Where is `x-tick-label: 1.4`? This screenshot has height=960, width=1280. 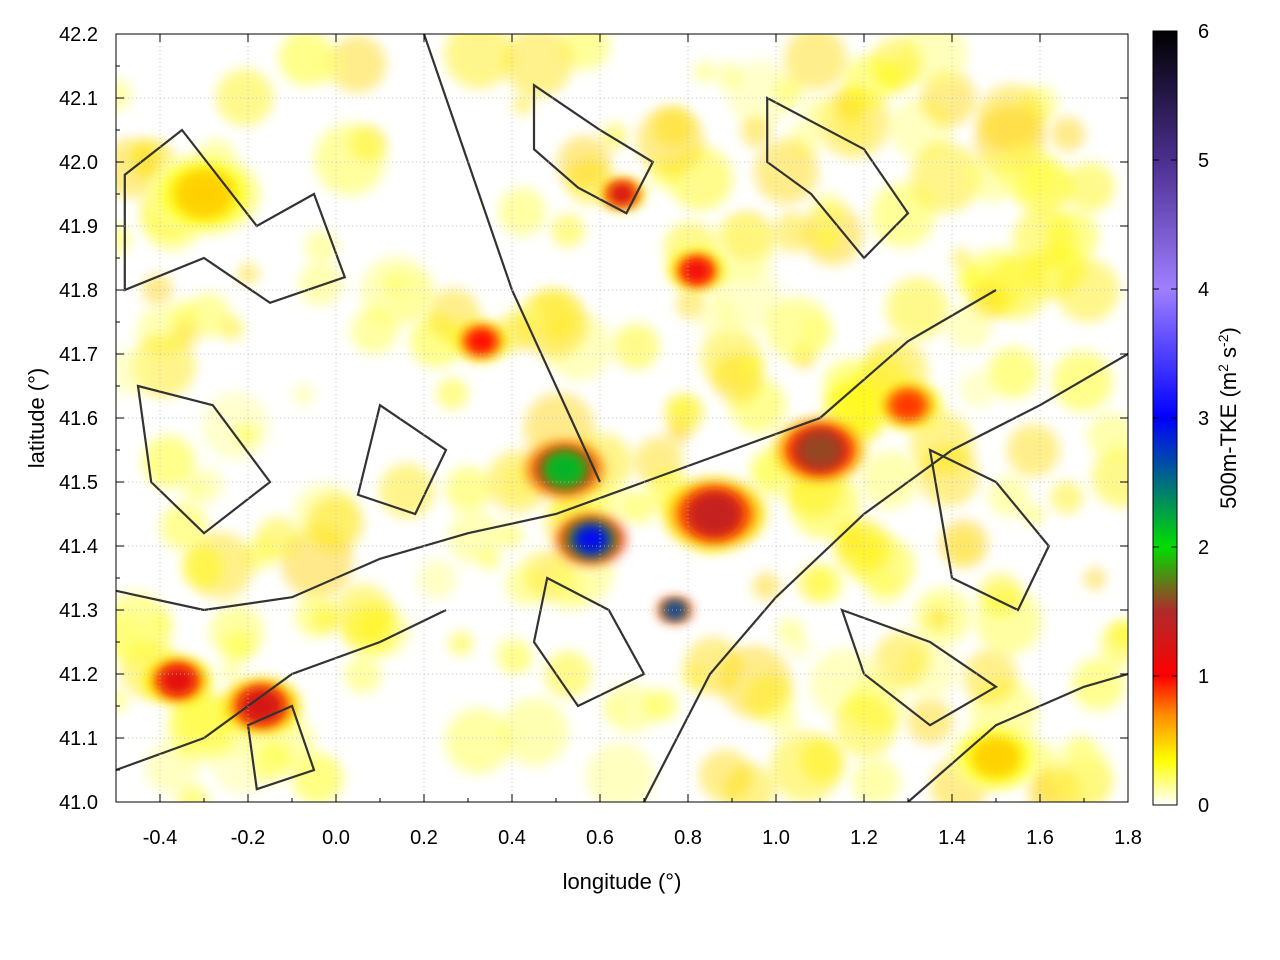
x-tick-label: 1.4 is located at coordinates (952, 838).